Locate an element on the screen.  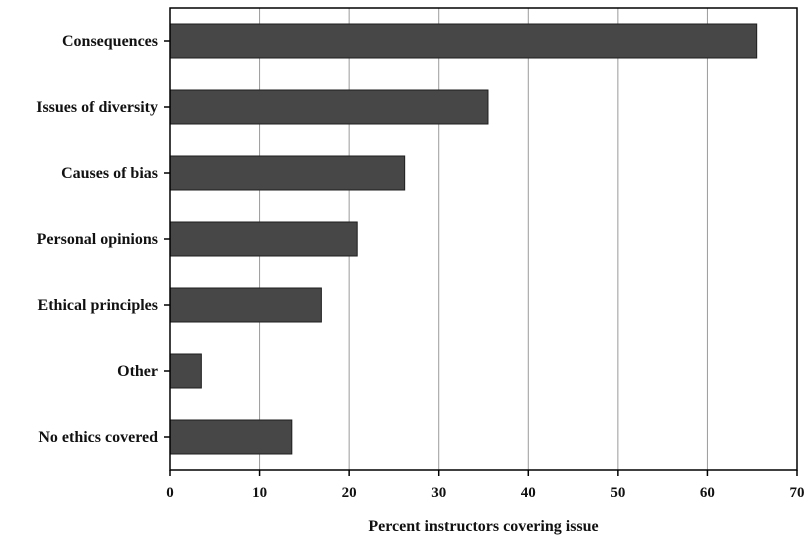
bar-issues-of-diversity is located at coordinates (329, 107).